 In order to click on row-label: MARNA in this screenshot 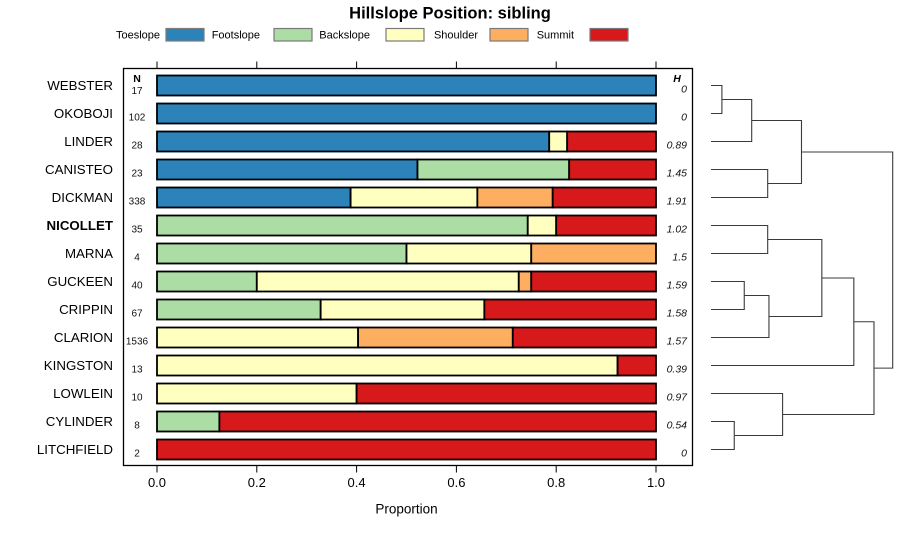, I will do `click(89, 253)`.